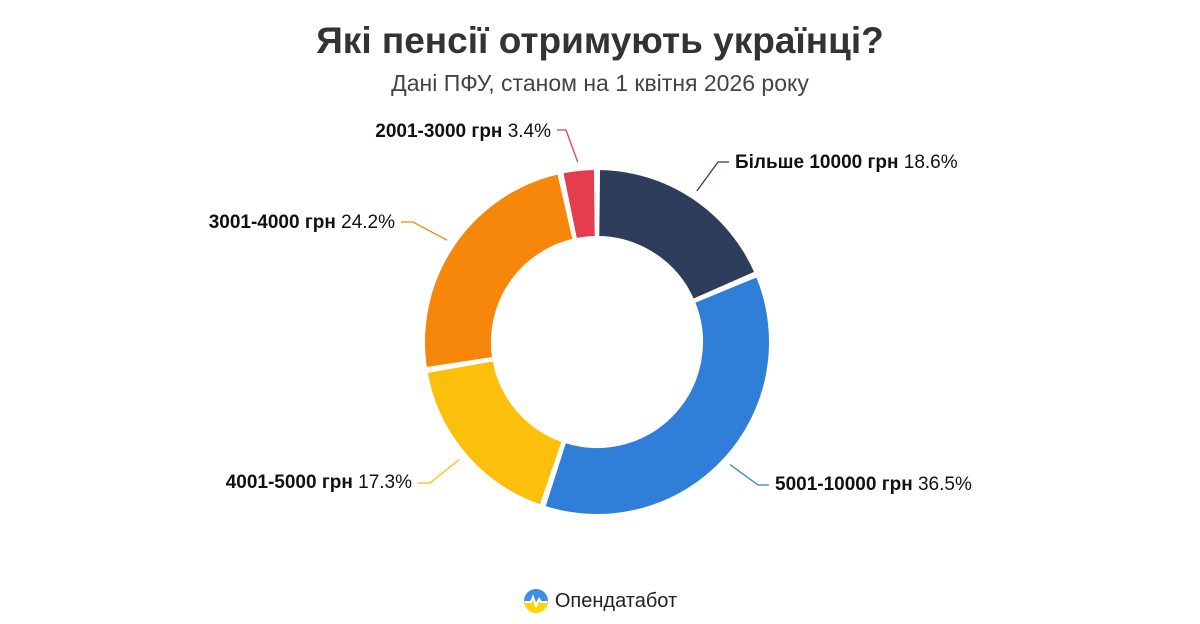  What do you see at coordinates (600, 40) in the screenshot?
I see `chart-title: Які пенсії отримують українці?` at bounding box center [600, 40].